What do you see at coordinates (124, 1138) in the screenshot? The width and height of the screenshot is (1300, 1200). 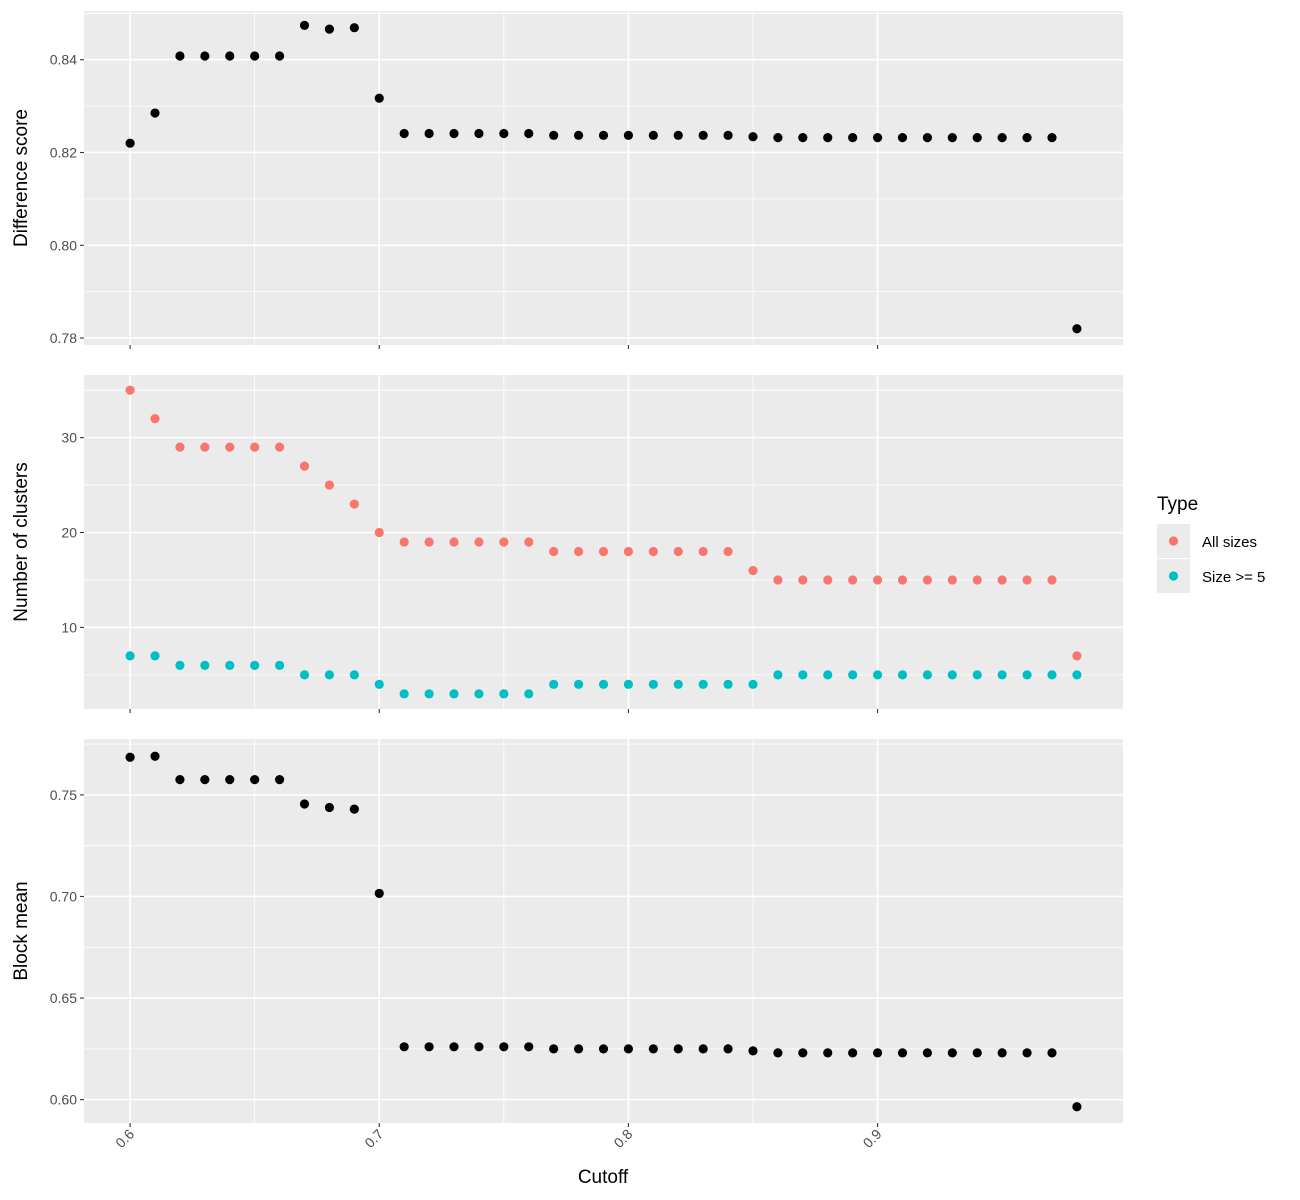 I see `x-tick-label: 0.6` at bounding box center [124, 1138].